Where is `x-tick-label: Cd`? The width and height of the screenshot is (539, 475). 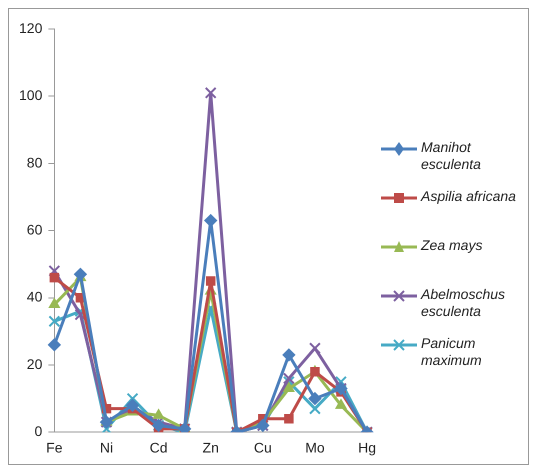 x-tick-label: Cd is located at coordinates (159, 447).